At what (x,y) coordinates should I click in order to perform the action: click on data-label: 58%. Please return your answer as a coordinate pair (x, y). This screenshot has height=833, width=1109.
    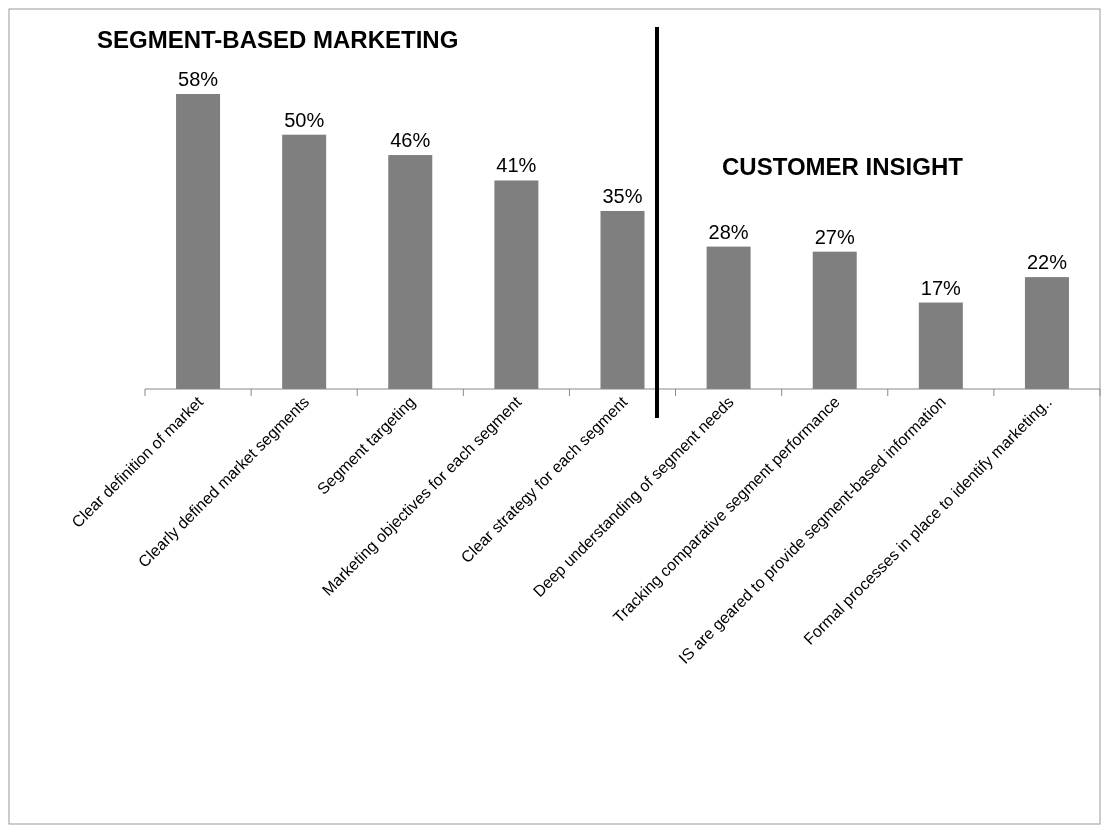
    Looking at the image, I should click on (198, 79).